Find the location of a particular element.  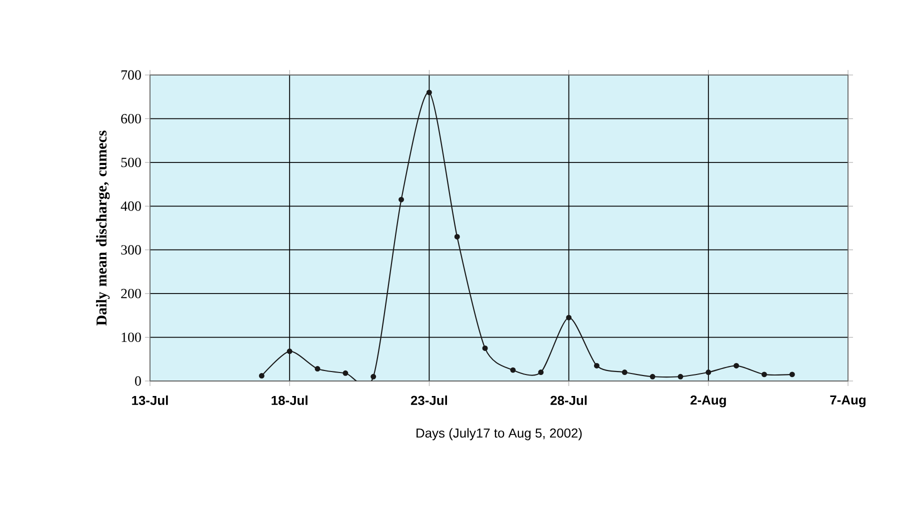

x-tick-label: 23-Jul is located at coordinates (429, 401).